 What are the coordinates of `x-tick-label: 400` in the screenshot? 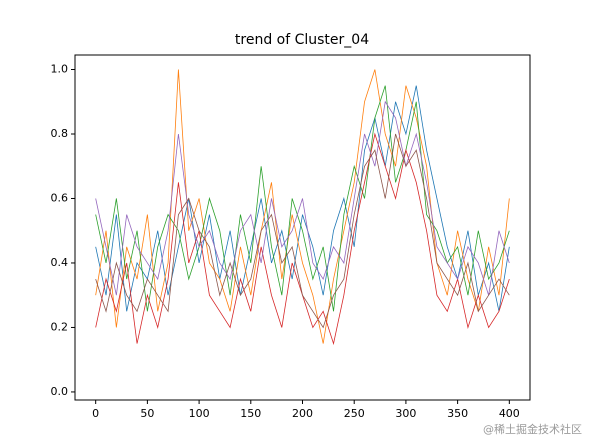 It's located at (509, 413).